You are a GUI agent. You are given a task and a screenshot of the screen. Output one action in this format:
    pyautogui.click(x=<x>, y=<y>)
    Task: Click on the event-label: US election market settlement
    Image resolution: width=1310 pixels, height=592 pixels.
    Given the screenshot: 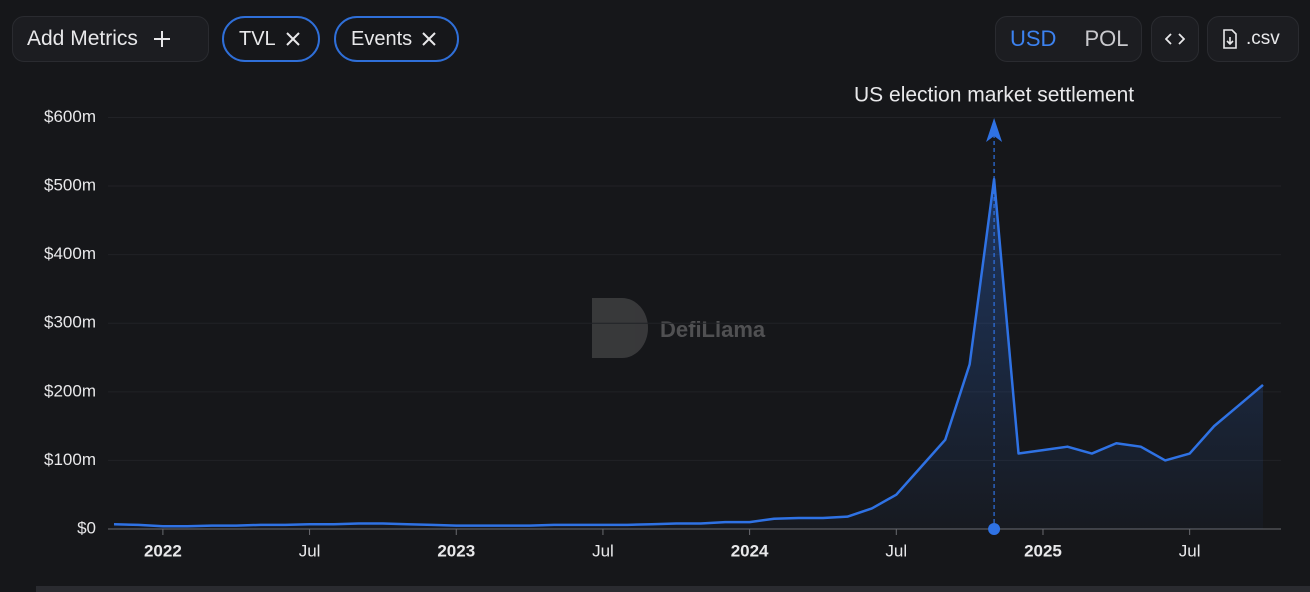 What is the action you would take?
    pyautogui.click(x=994, y=95)
    